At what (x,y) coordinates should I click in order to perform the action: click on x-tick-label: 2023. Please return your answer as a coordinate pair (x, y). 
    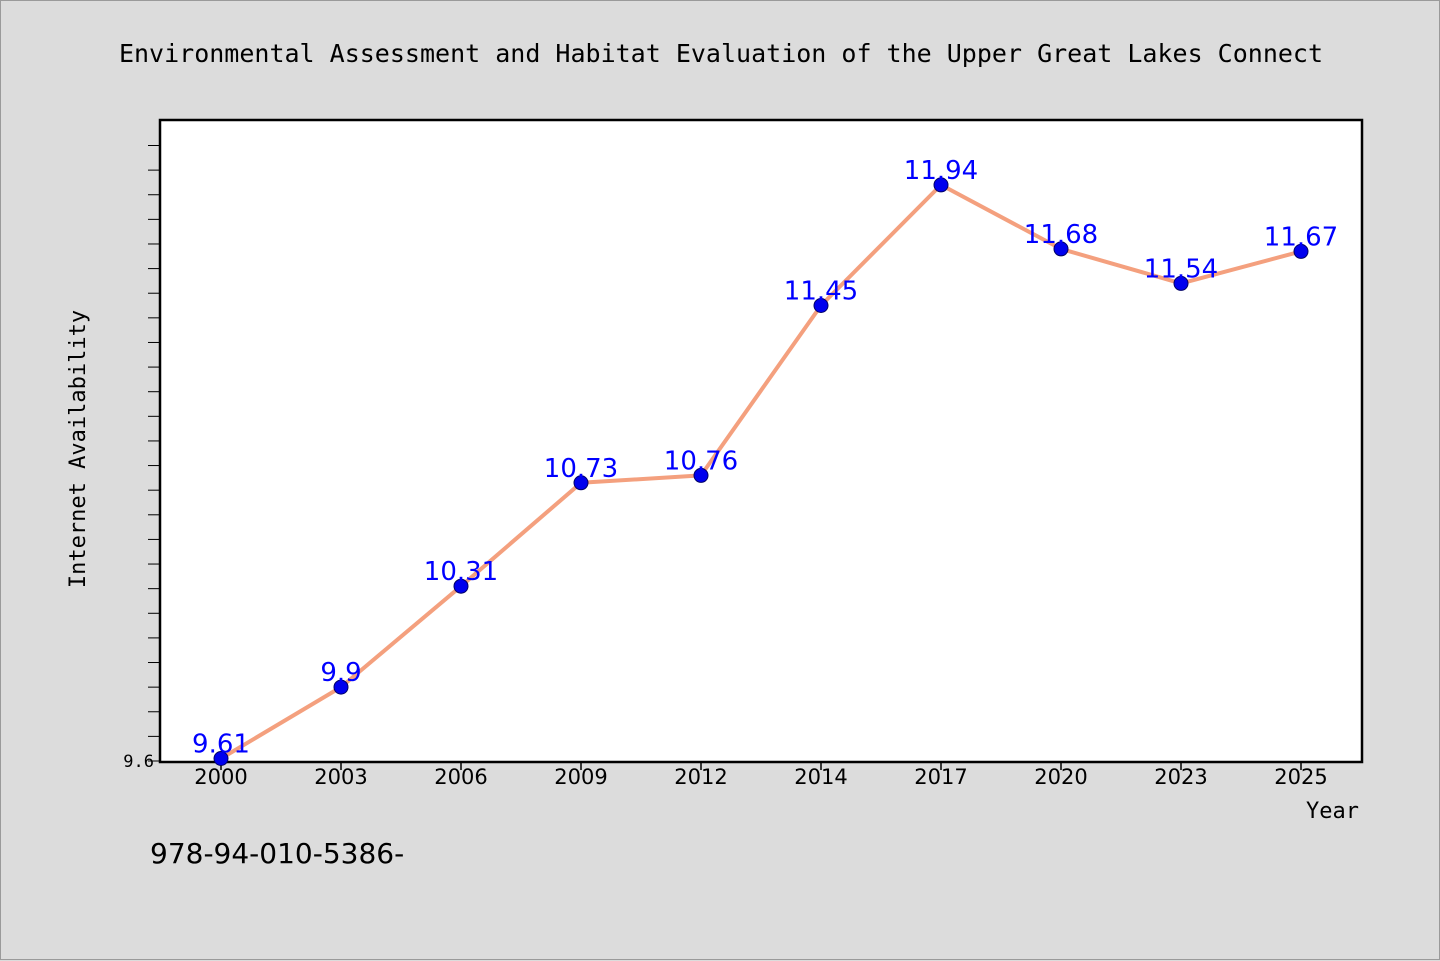
    Looking at the image, I should click on (1180, 777).